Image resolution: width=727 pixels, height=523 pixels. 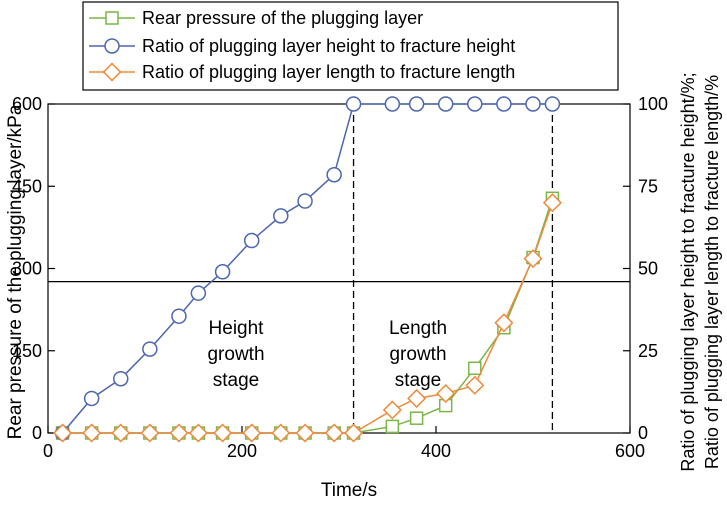 What do you see at coordinates (37, 433) in the screenshot?
I see `y-left-tick-label-0: 0` at bounding box center [37, 433].